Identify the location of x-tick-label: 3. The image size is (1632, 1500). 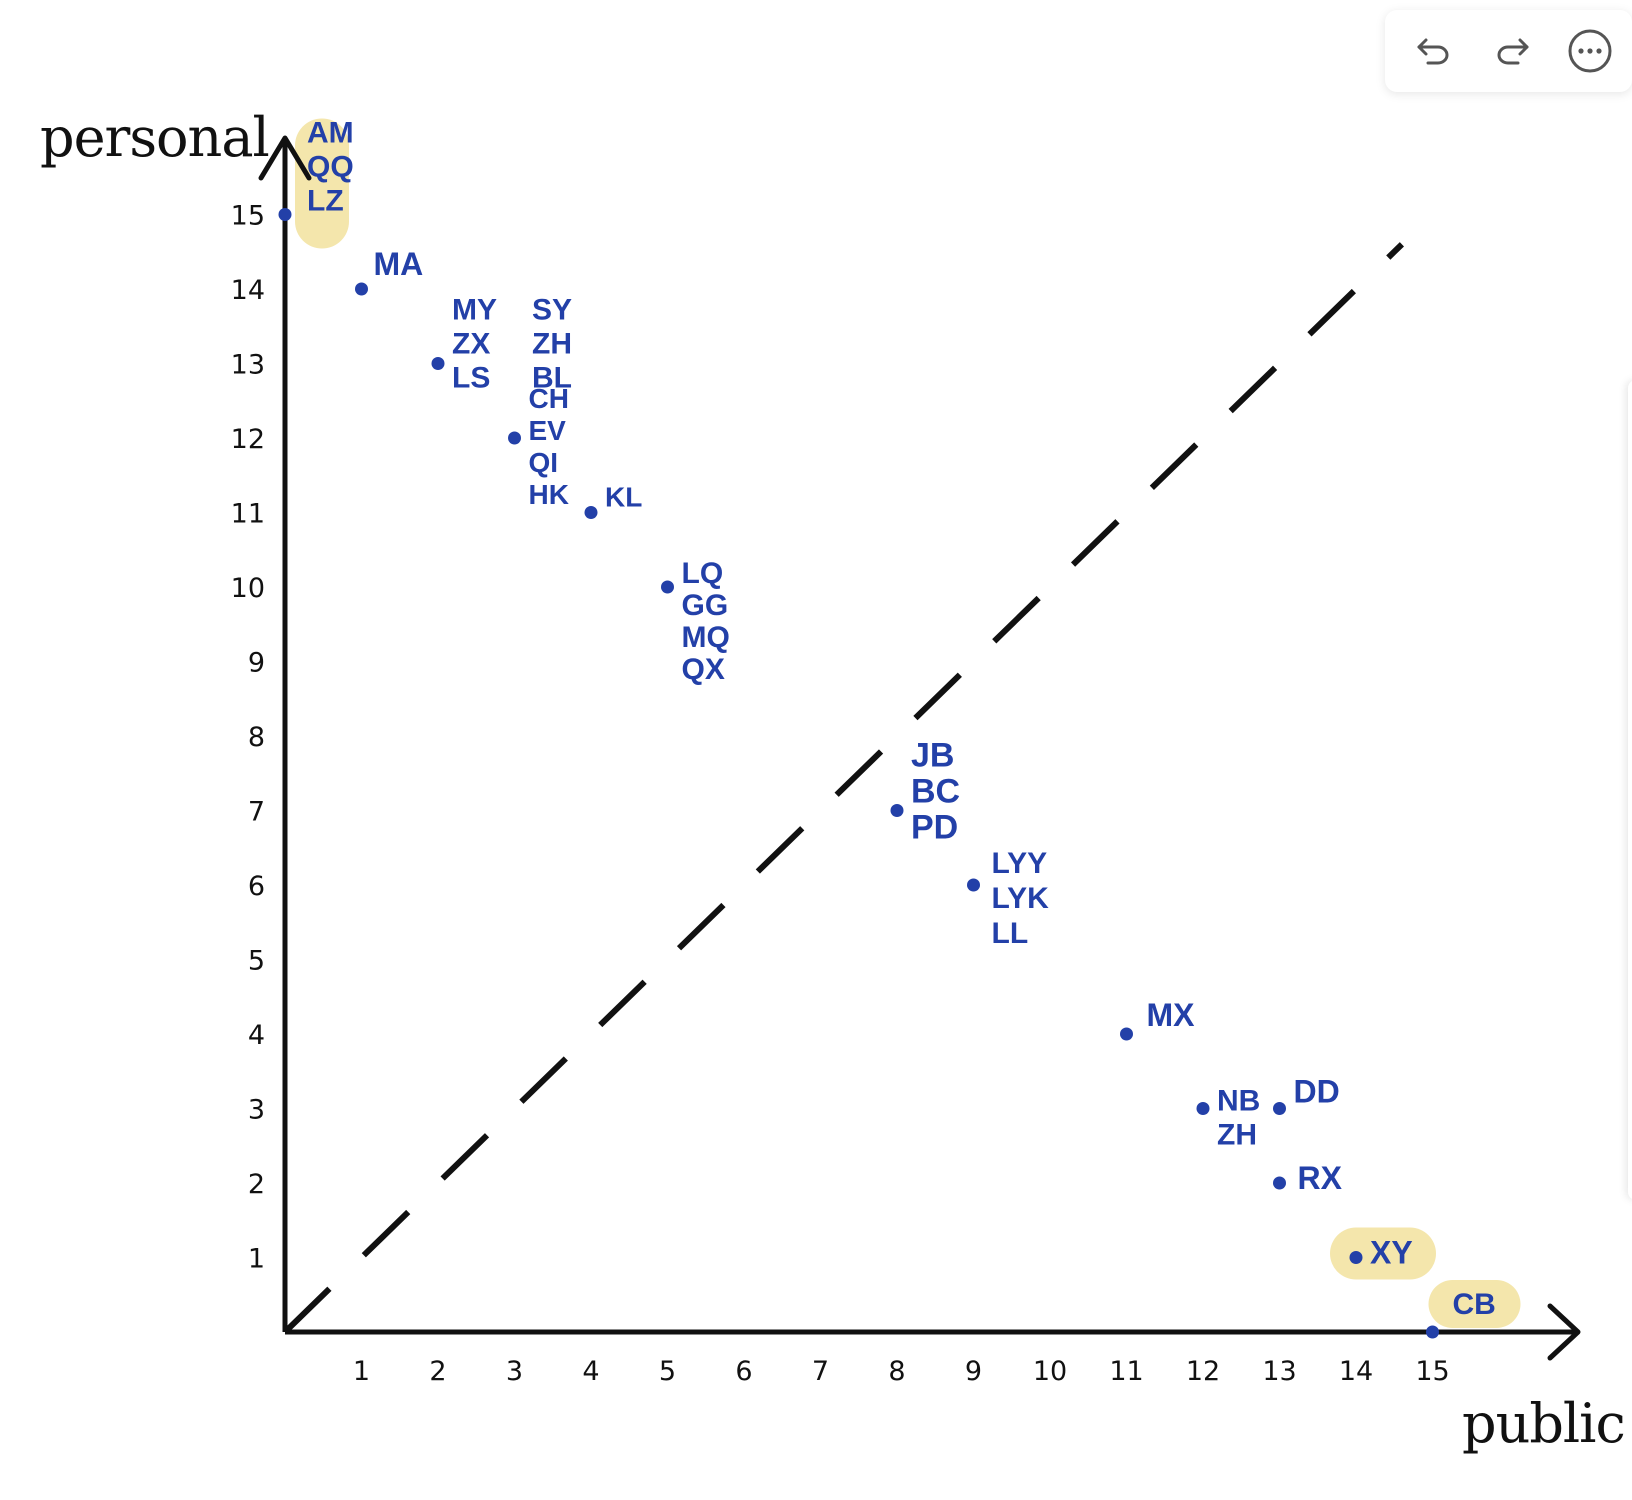
(514, 1371).